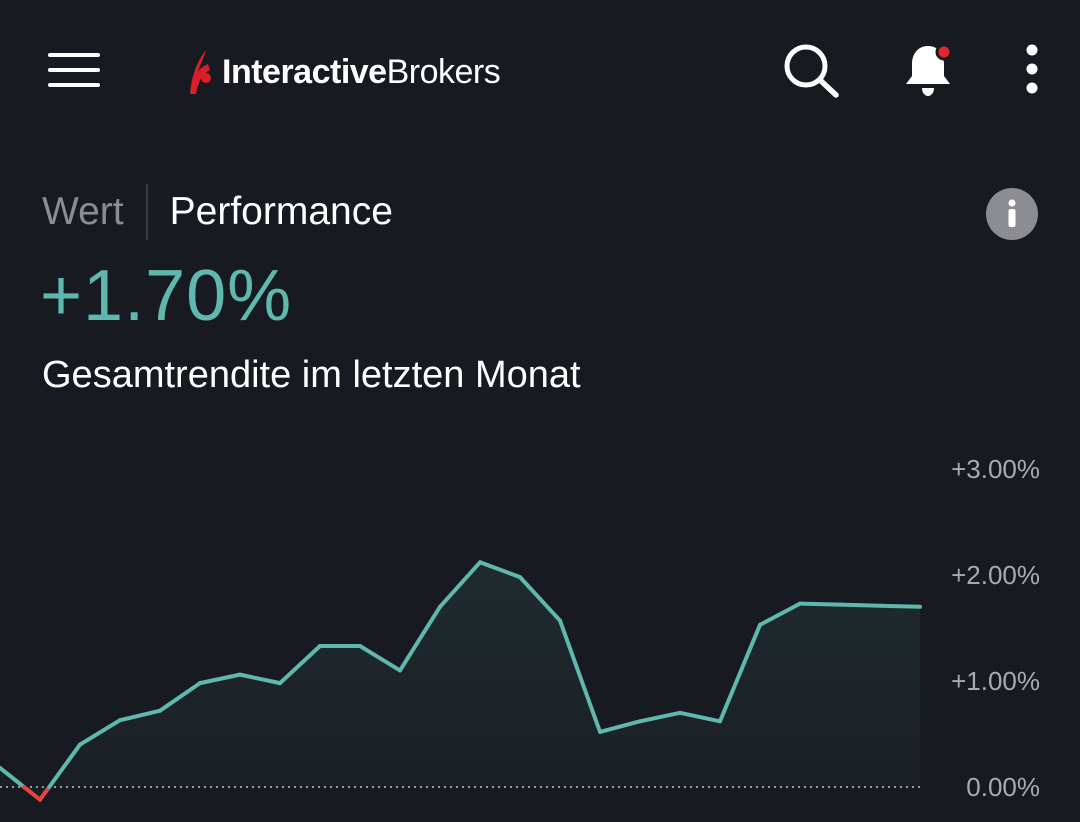  I want to click on y-axis-tick-label: 0.00%, so click(1003, 787).